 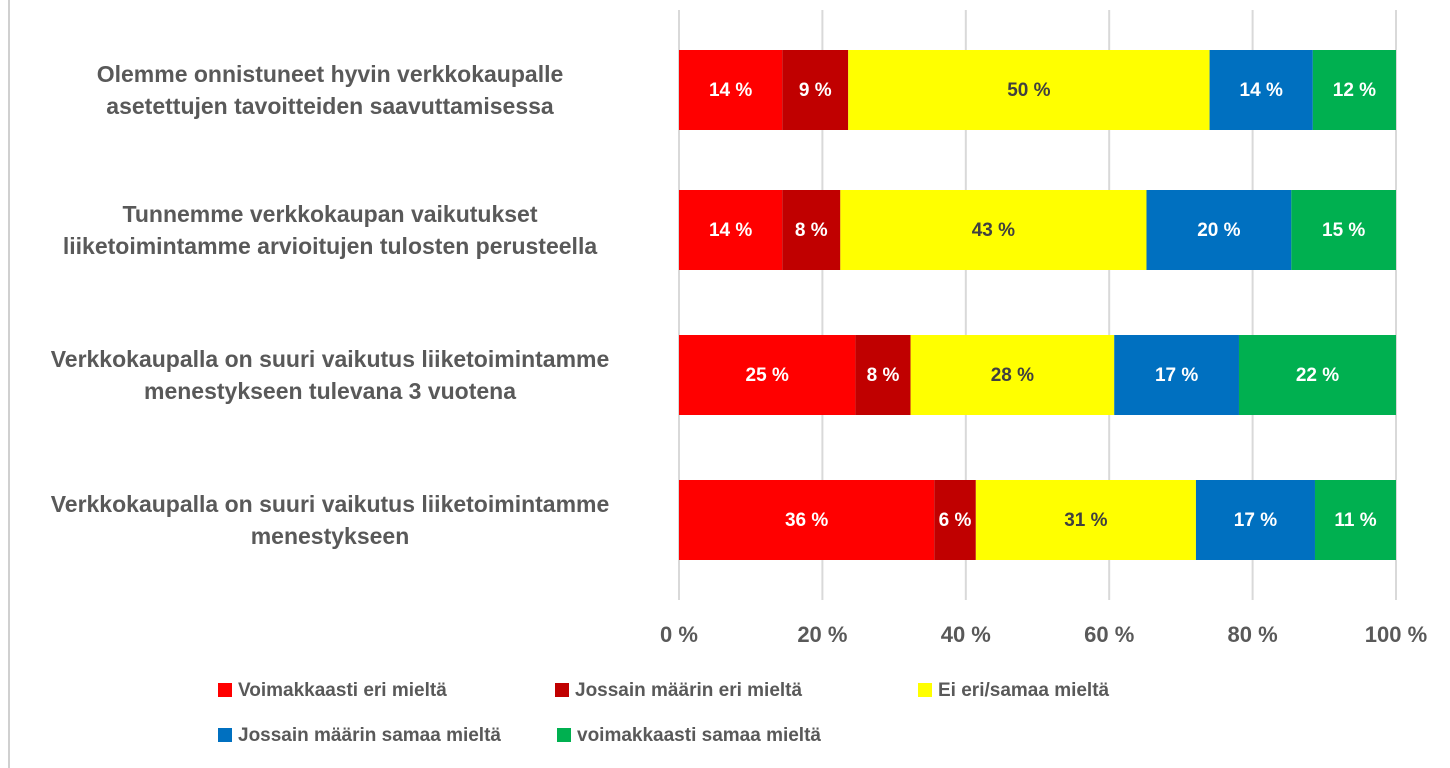 I want to click on data-label: 20 %, so click(x=1218, y=230).